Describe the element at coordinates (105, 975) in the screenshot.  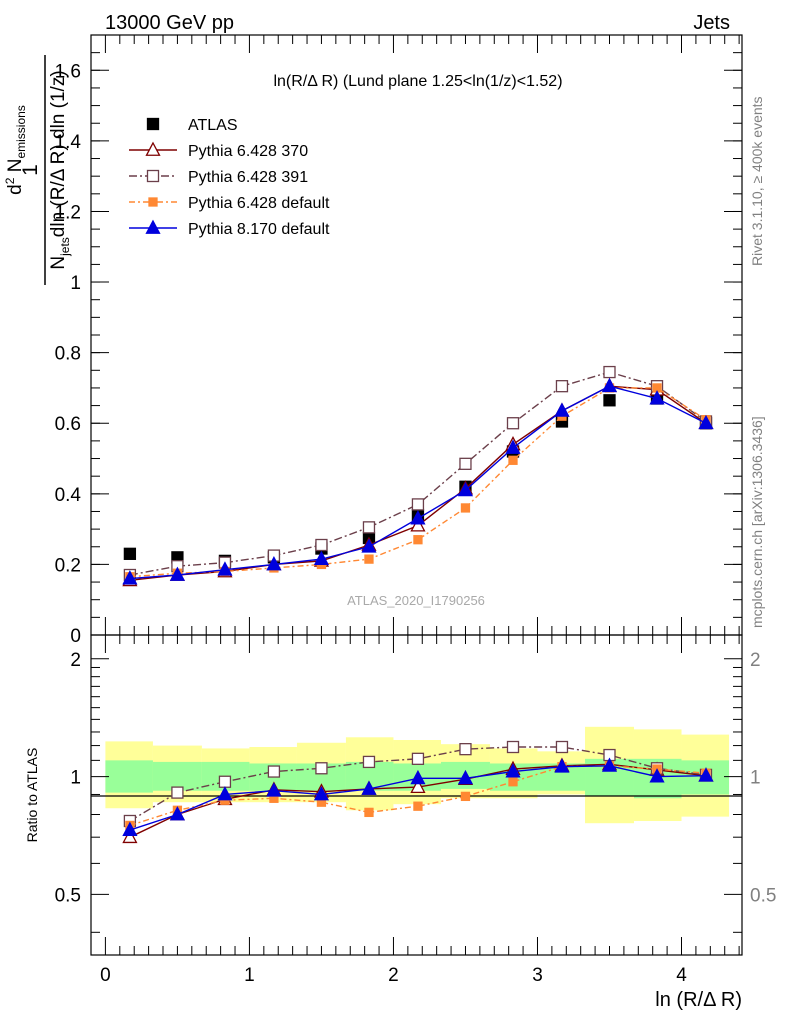
I see `x-tick-label: 0` at that location.